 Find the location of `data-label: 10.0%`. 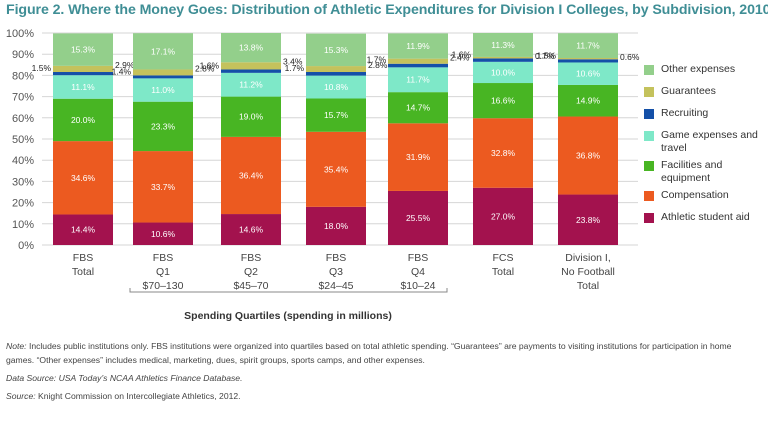

data-label: 10.0% is located at coordinates (503, 72).